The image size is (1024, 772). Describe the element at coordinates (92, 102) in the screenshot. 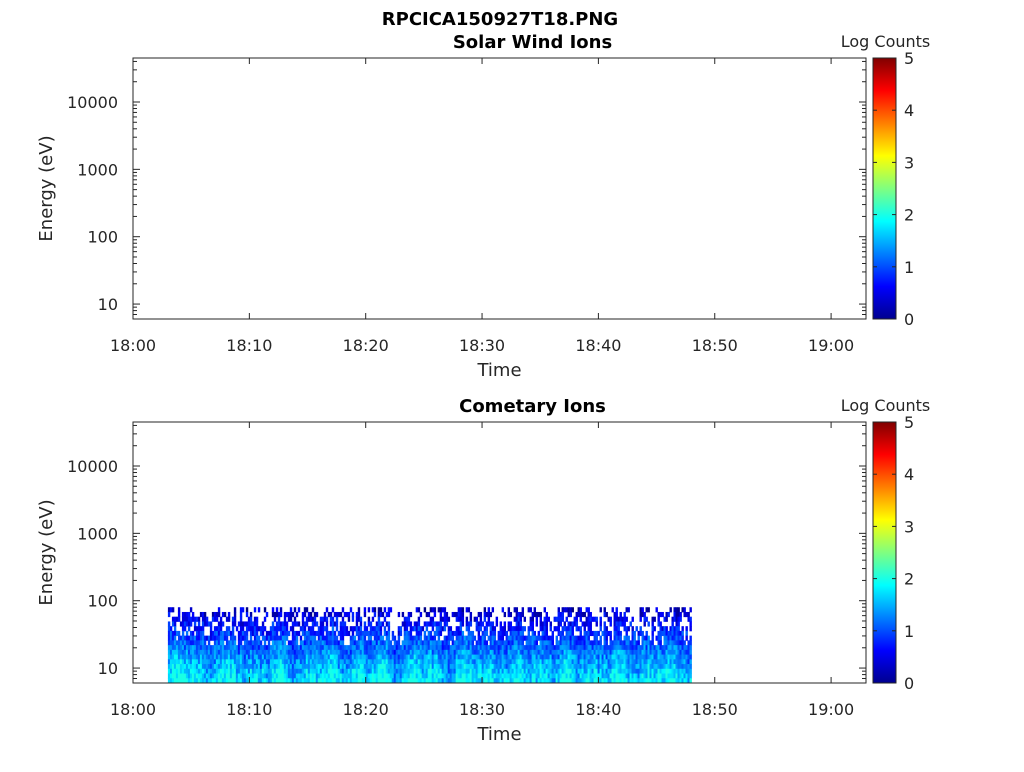

I see `y-tick-label: 10000` at that location.